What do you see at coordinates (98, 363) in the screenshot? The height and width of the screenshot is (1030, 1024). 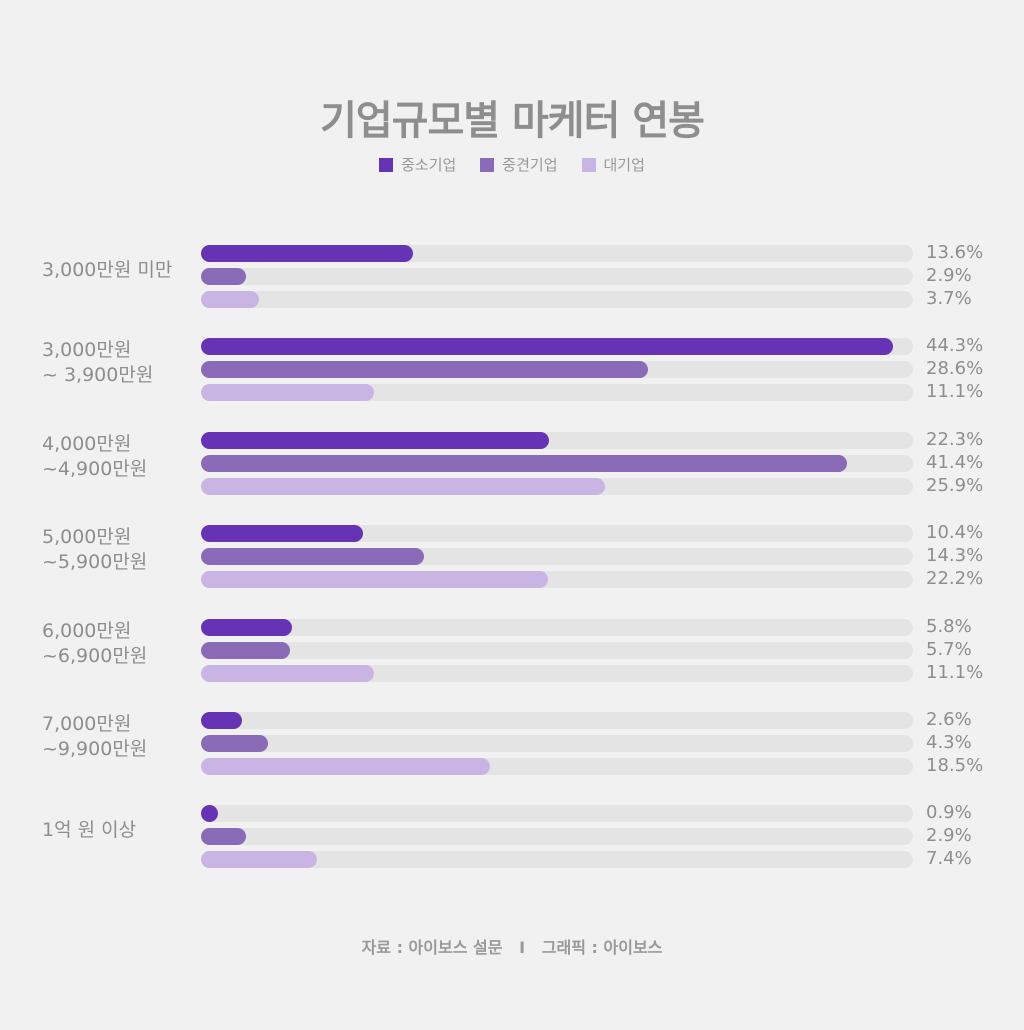 I see `category-label: 3,000만원 ~ 3,900만원` at bounding box center [98, 363].